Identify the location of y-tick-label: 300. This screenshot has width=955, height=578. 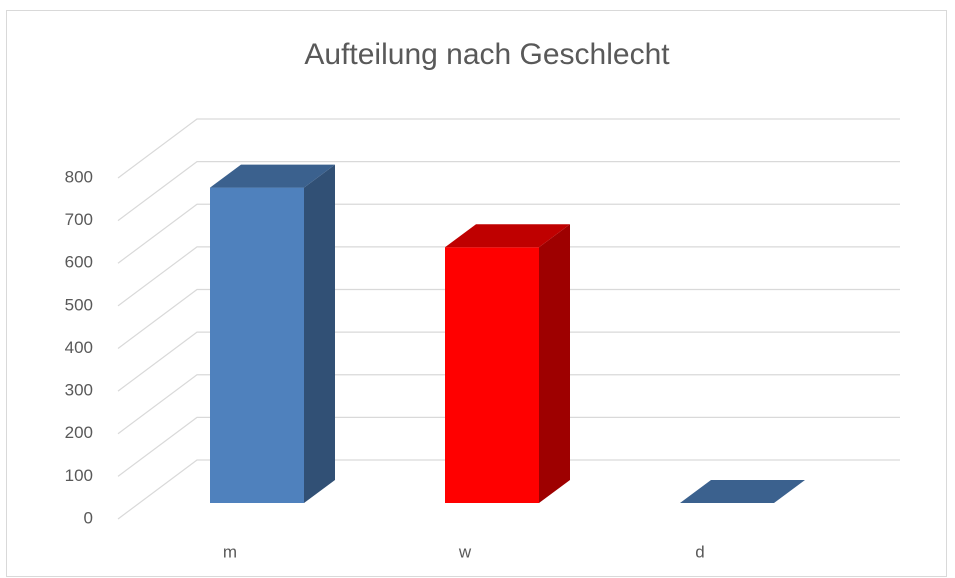
(79, 390).